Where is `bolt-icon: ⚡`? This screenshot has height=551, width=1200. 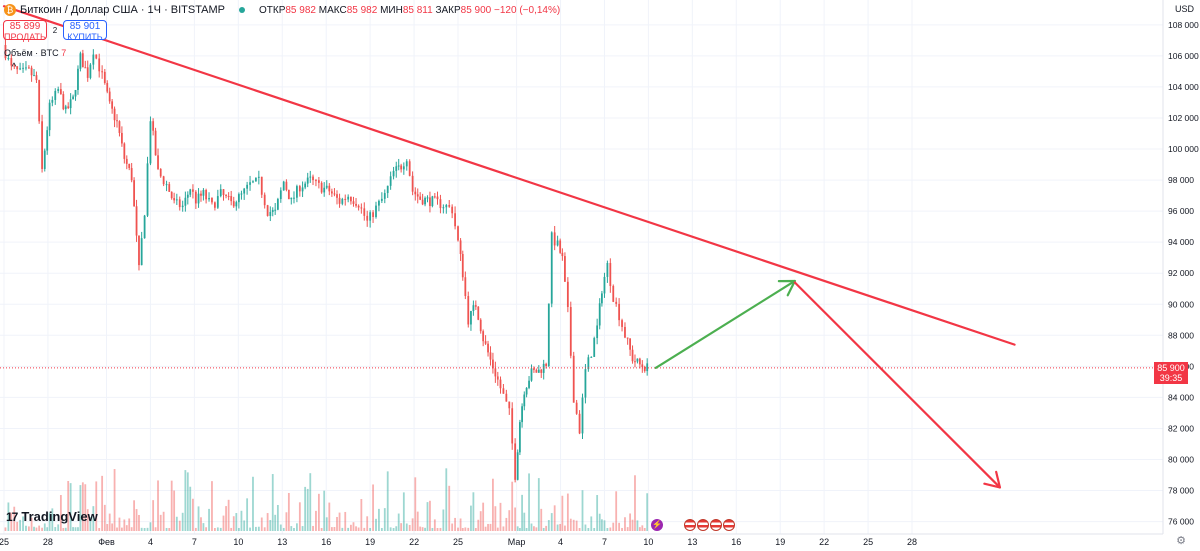
bolt-icon: ⚡ is located at coordinates (657, 525).